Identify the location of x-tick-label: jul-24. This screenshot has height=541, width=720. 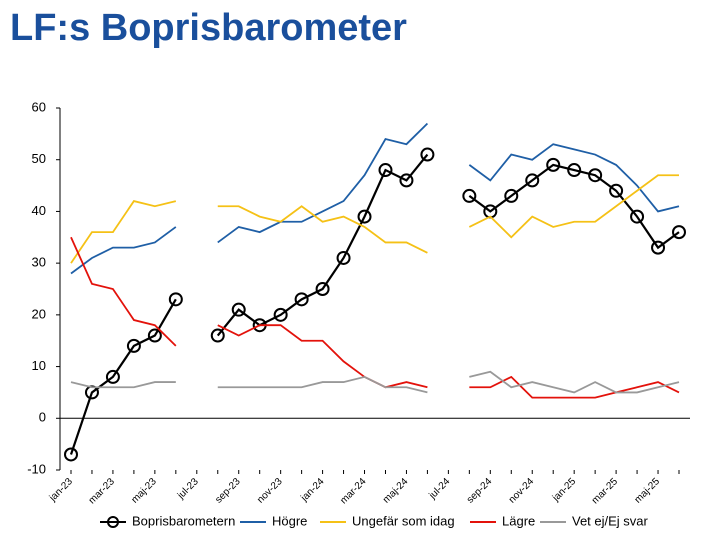
(440, 489).